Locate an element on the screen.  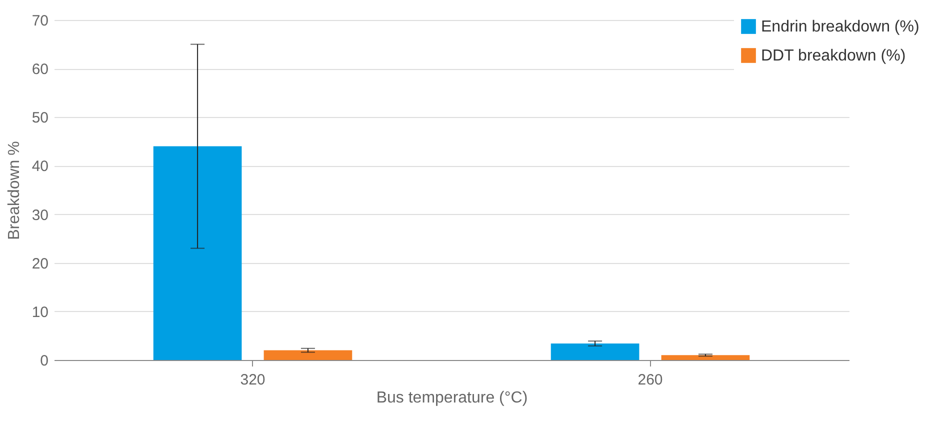
y-axis-title: Breakdown % is located at coordinates (14, 190).